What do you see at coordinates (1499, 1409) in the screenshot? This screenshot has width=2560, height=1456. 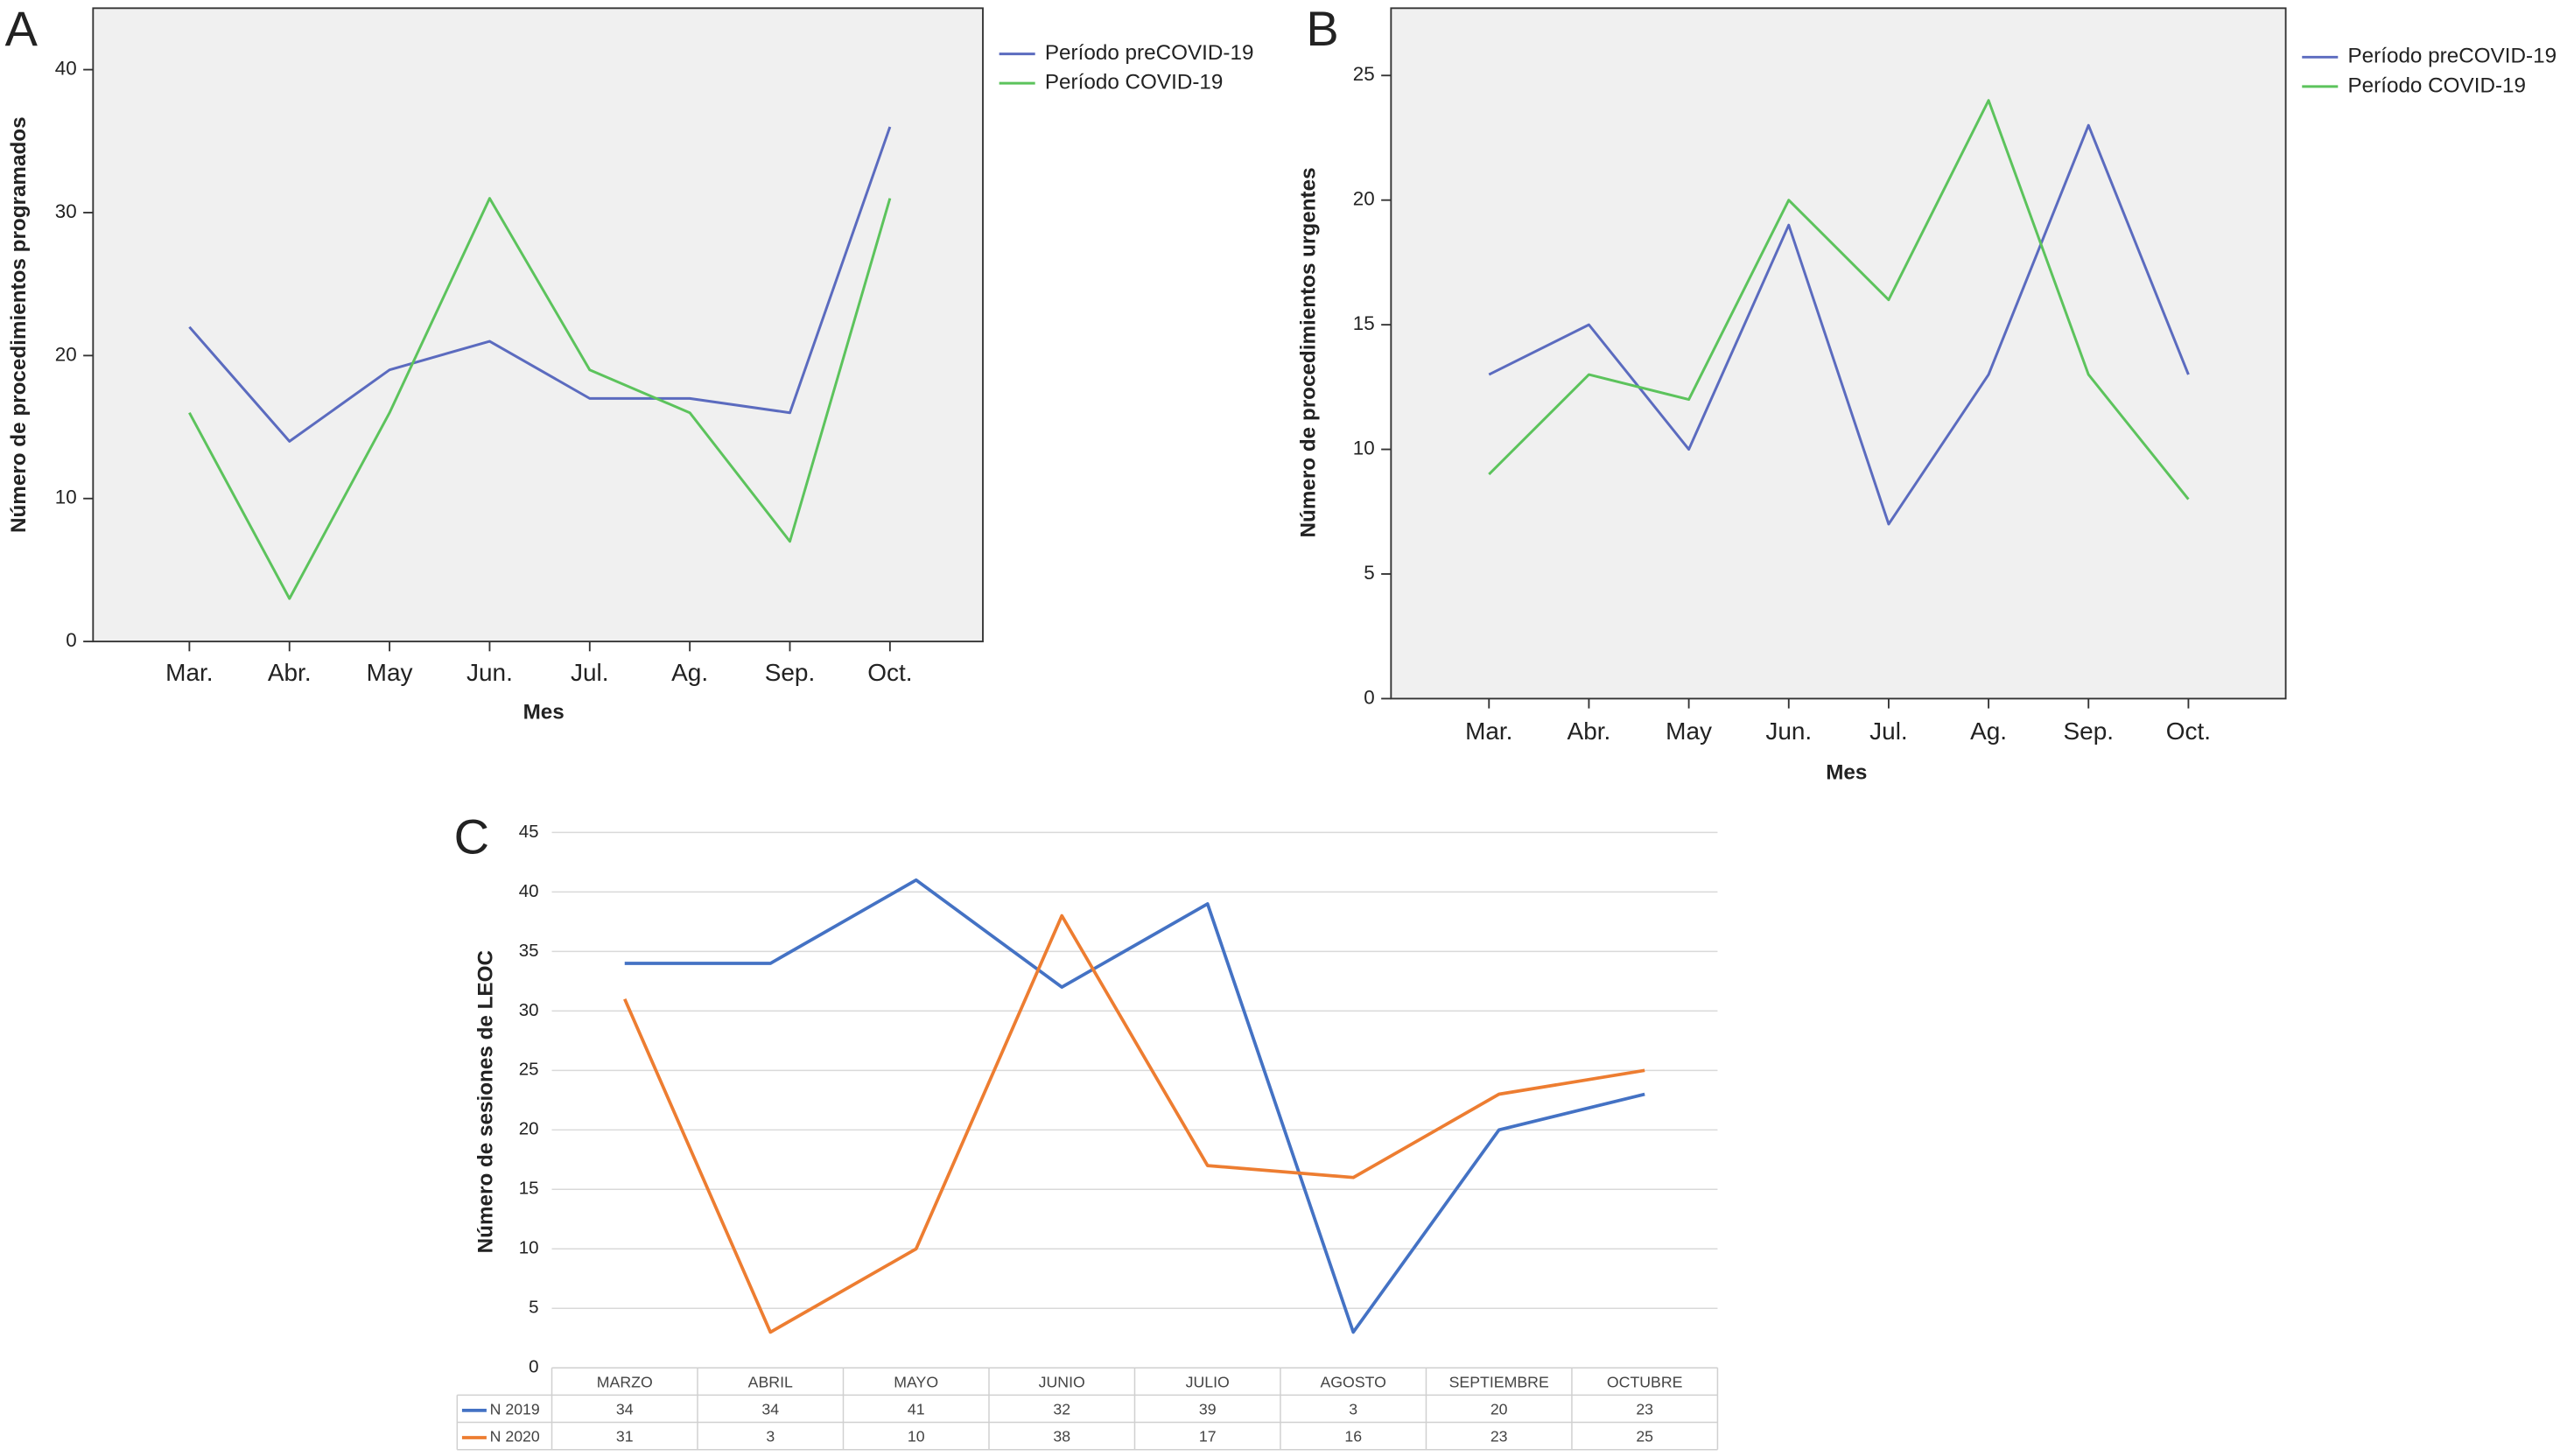 I see `table-cell: 20` at bounding box center [1499, 1409].